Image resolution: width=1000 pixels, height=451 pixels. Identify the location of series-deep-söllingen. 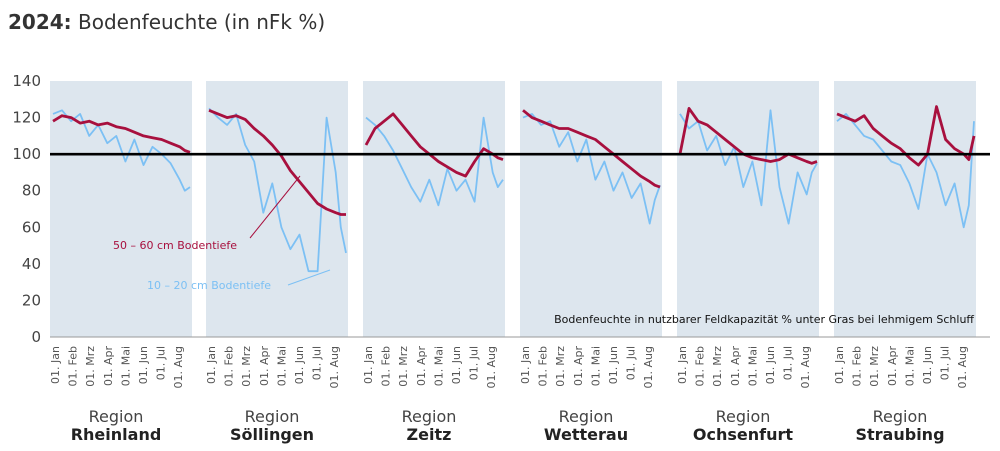
(277, 162).